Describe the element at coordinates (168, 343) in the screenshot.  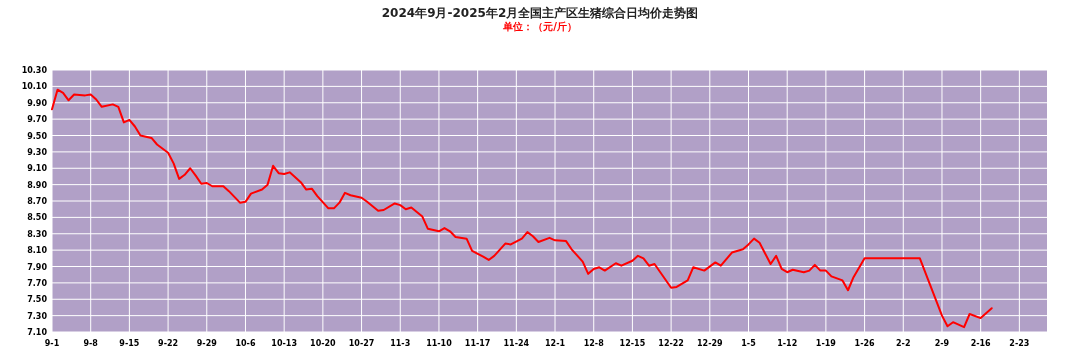
I see `x-tick-label: 9-22` at that location.